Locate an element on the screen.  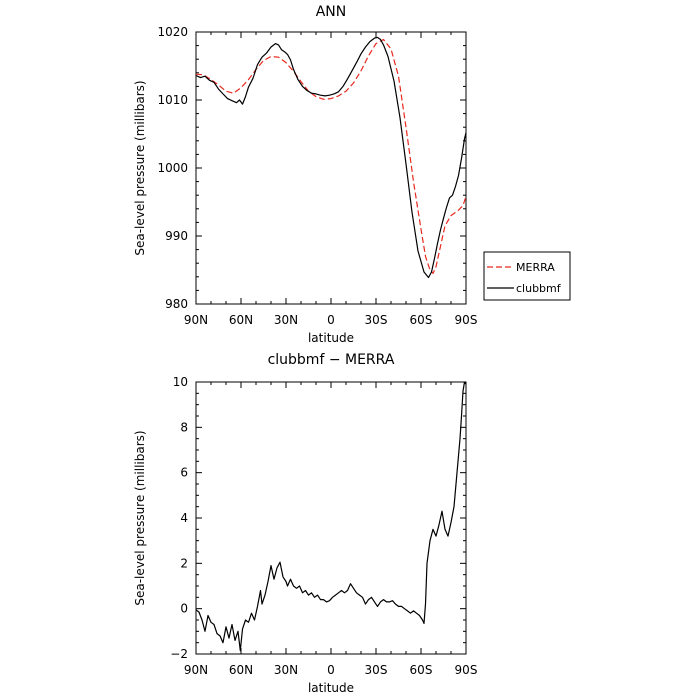
difference-line is located at coordinates (331, 517).